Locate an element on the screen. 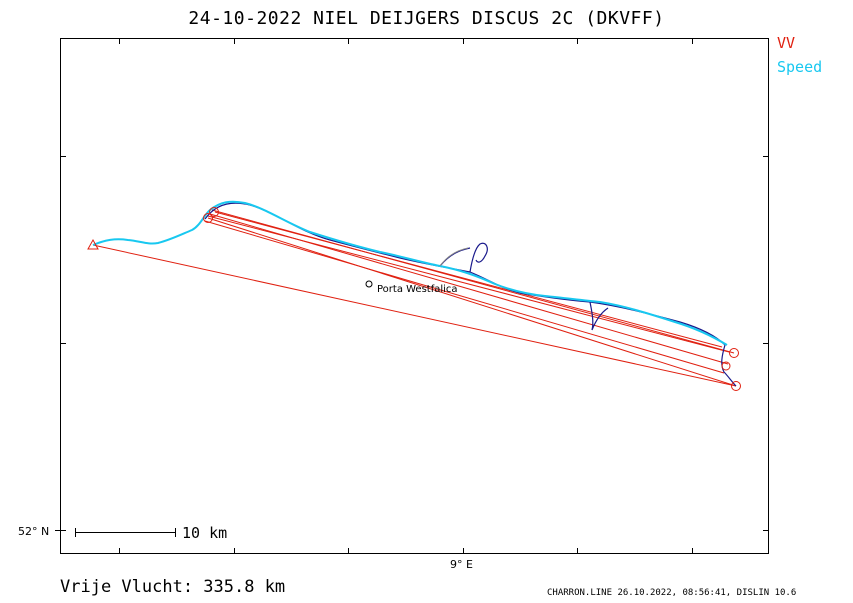  place-marker is located at coordinates (369, 284).